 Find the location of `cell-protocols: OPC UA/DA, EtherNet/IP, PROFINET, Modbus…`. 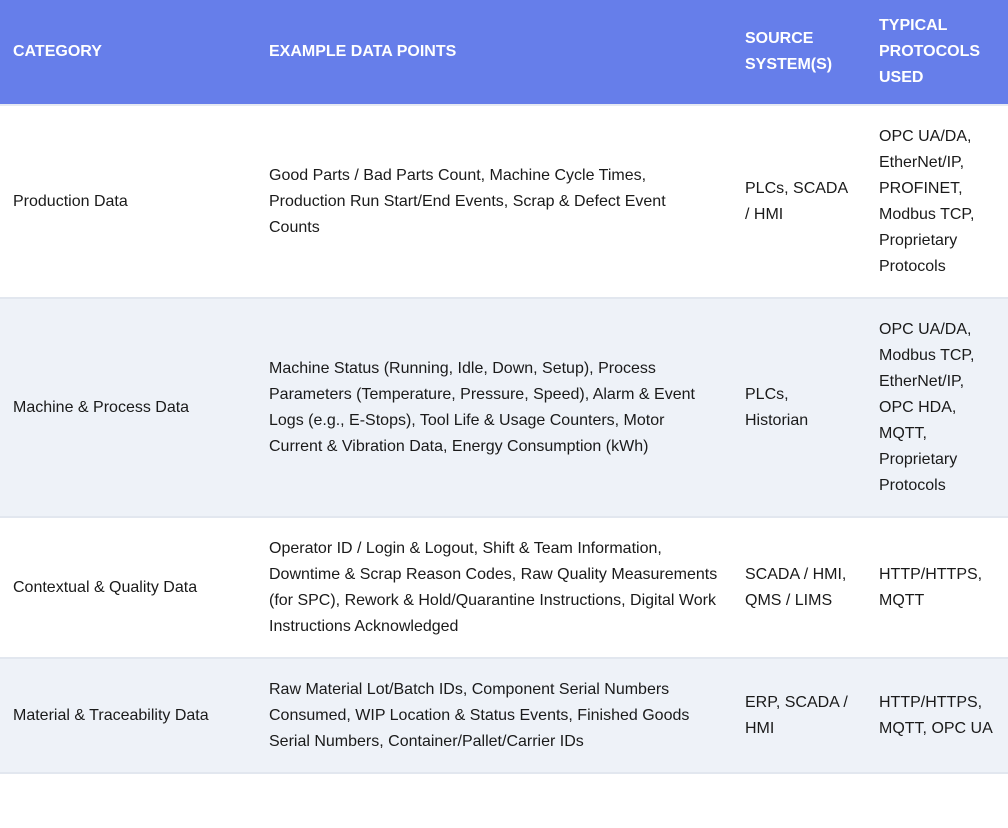

cell-protocols: OPC UA/DA, EtherNet/IP, PROFINET, Modbus… is located at coordinates (937, 202).